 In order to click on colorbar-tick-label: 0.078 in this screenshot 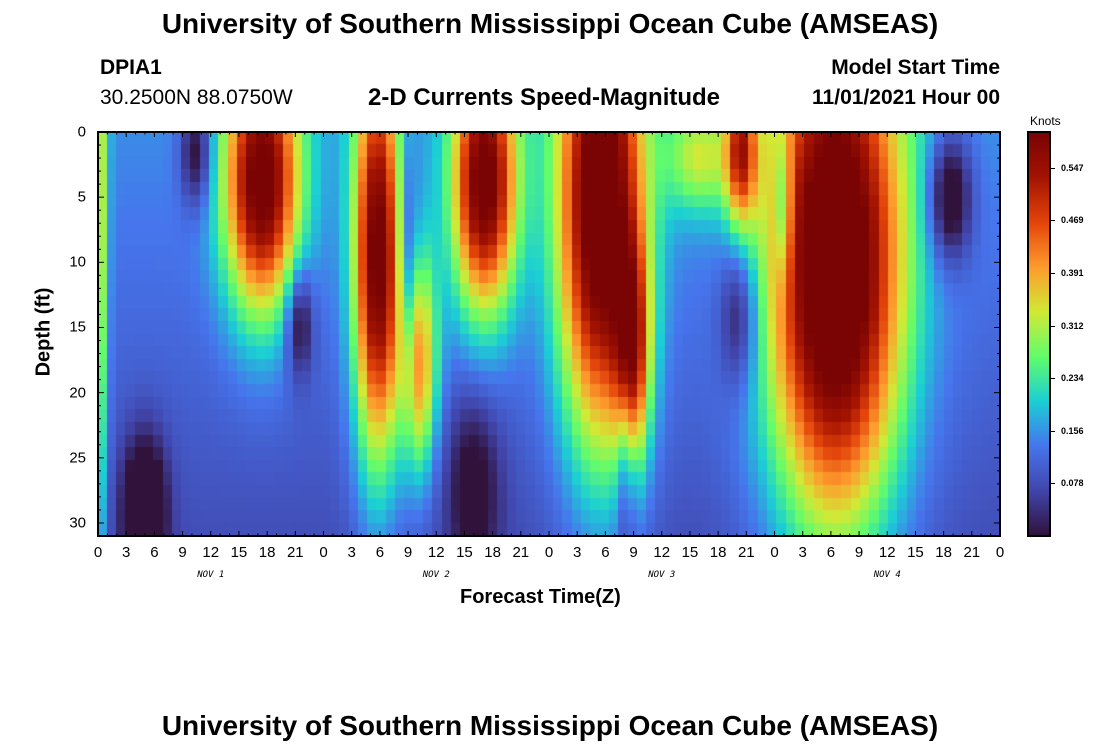, I will do `click(1072, 483)`.